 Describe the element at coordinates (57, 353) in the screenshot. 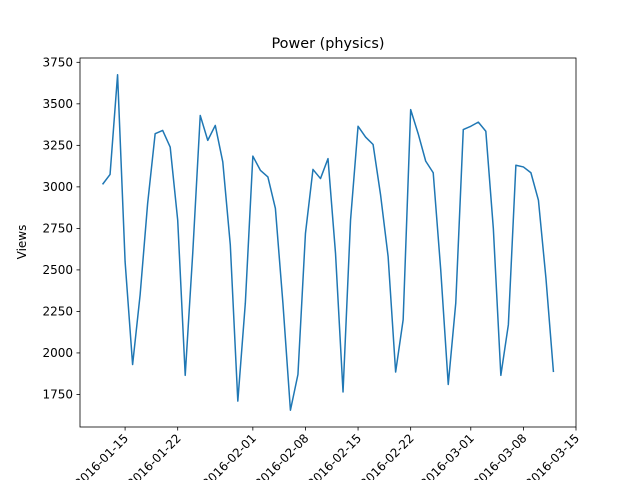

I see `y-tick-label: 2000` at that location.